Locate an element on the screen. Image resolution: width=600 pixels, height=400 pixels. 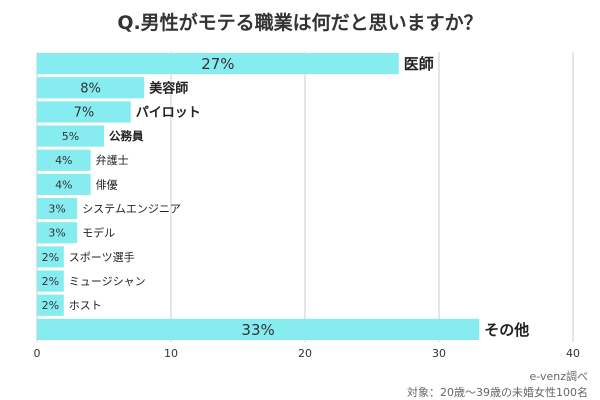
category-label: スポーツ選手 is located at coordinates (102, 257).